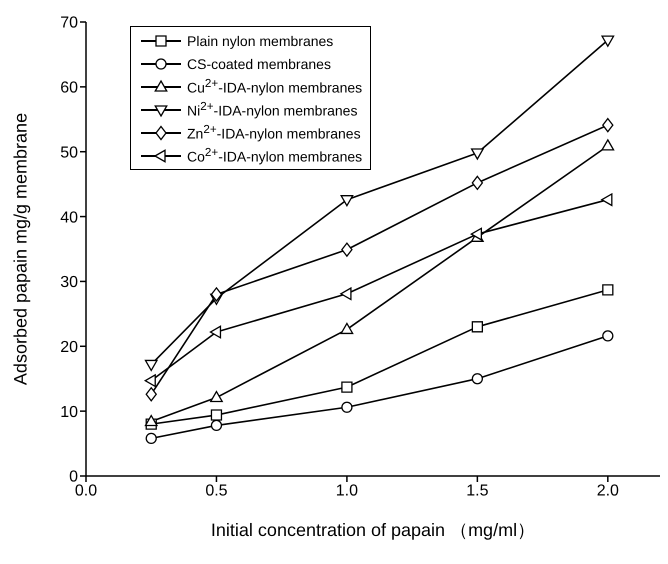  Describe the element at coordinates (69, 153) in the screenshot. I see `y-tick-label: 50` at that location.